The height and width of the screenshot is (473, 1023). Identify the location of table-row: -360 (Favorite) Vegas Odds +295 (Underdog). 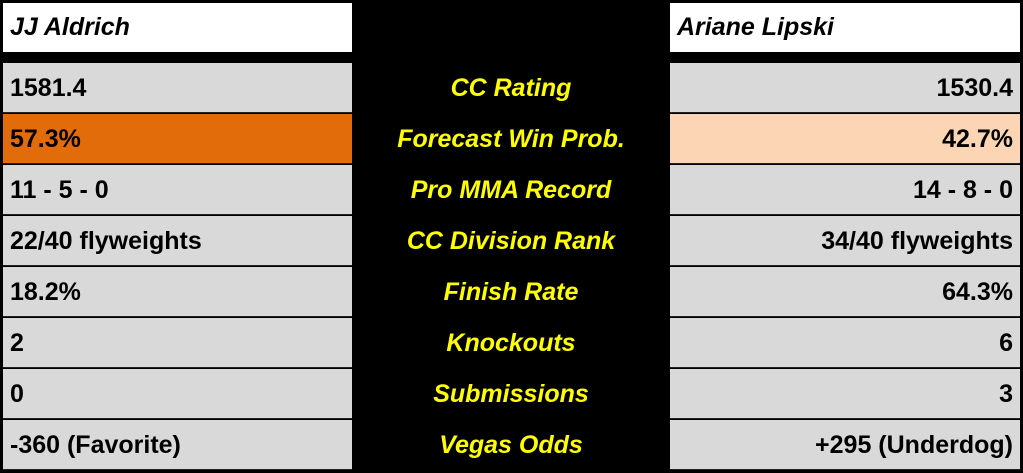
(511, 445).